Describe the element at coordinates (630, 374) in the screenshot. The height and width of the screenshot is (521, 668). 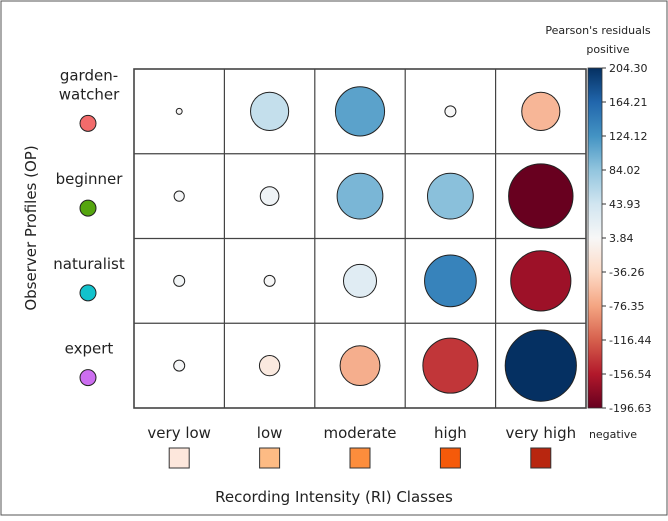
I see `colorbar-tick-label: -156.54` at that location.